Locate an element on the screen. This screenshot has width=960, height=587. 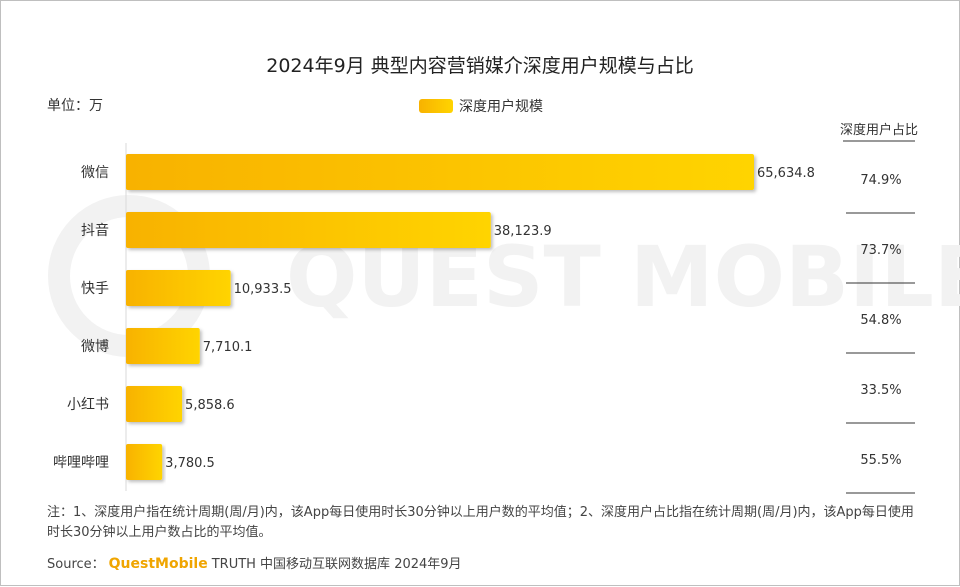
category-label: 抖音 is located at coordinates (95, 230).